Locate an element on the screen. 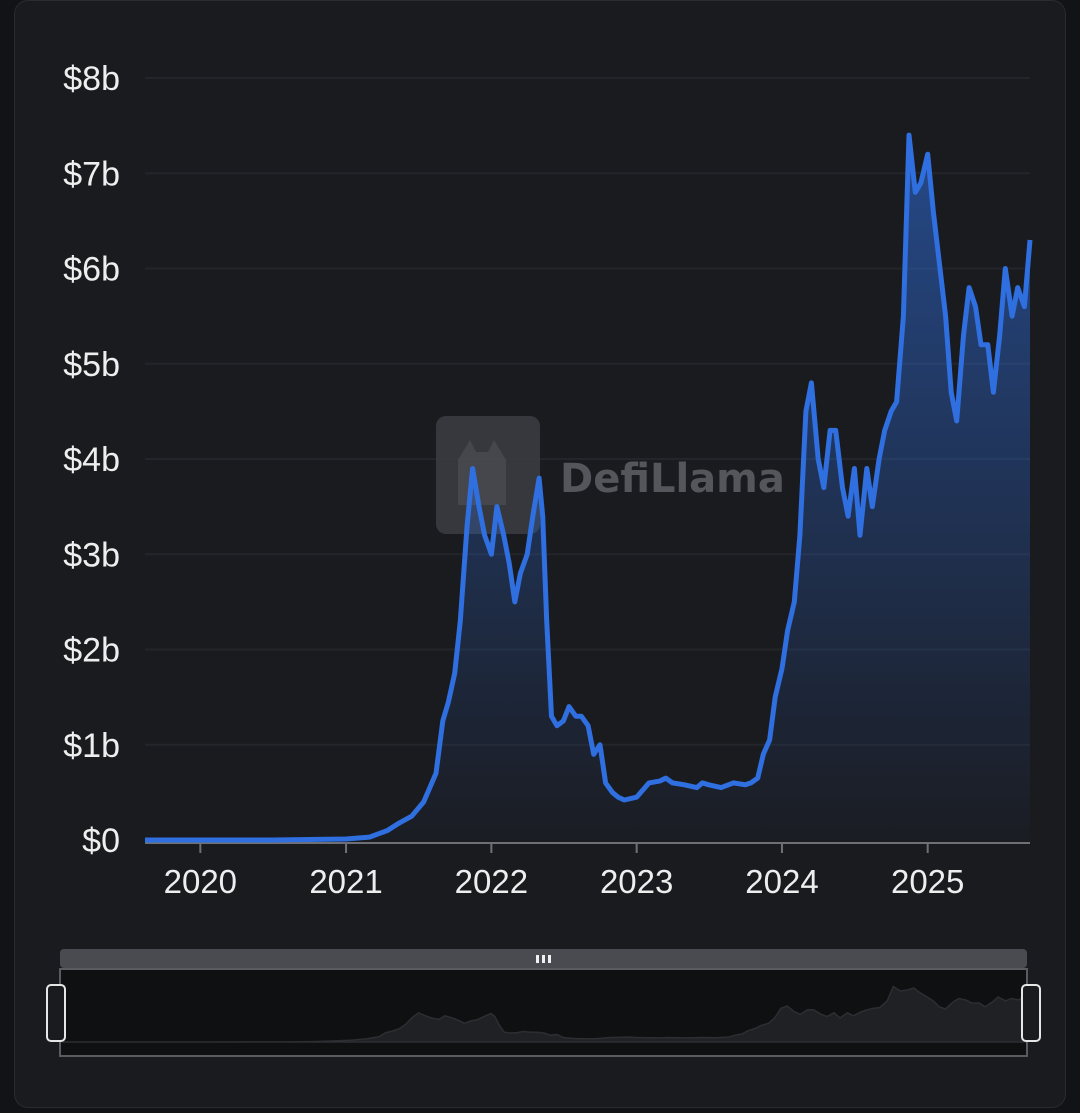 The image size is (1080, 1113). y-tick-label: $8b is located at coordinates (91, 79).